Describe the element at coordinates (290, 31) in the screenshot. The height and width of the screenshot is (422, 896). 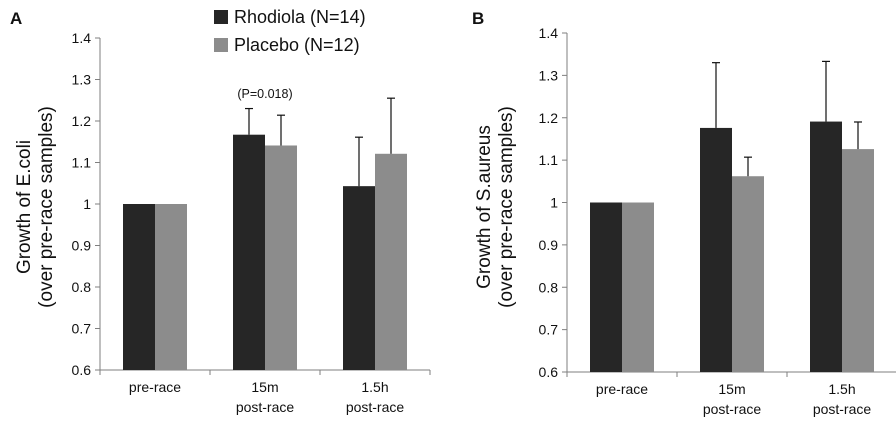
I see `legend: Rhodiola (N=14) Placebo (N=12)` at that location.